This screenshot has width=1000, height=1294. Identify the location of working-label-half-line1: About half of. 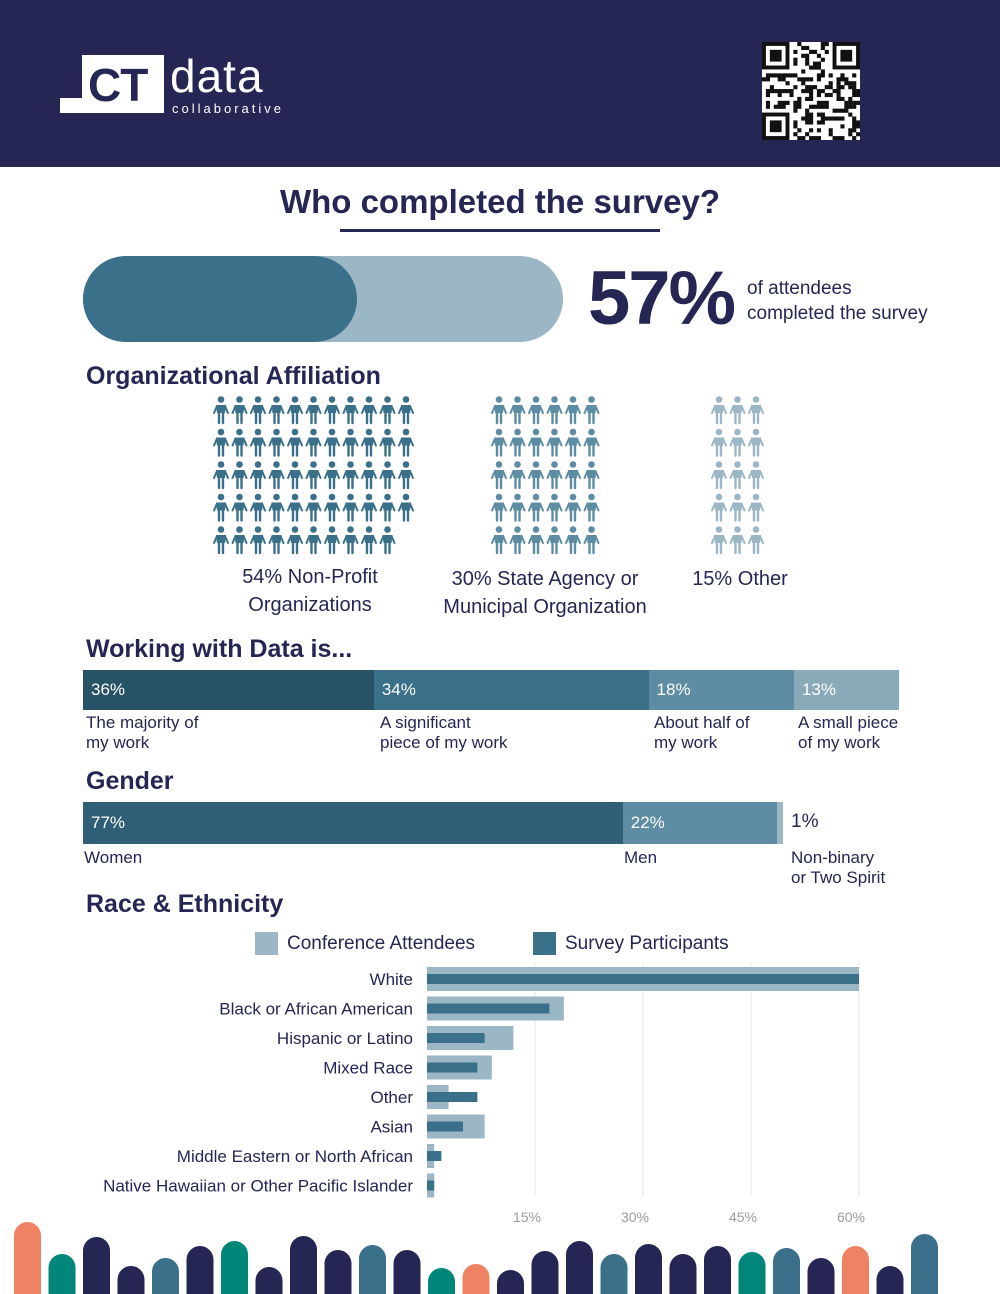
(702, 722).